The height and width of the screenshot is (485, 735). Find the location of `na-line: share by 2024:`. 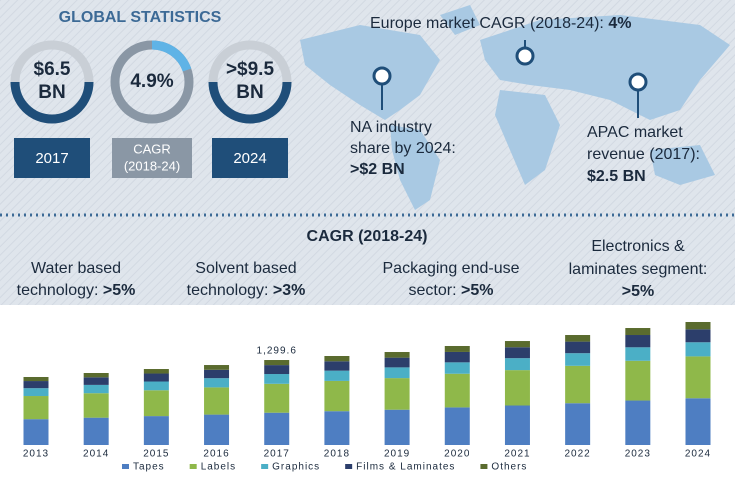

na-line: share by 2024: is located at coordinates (403, 148).